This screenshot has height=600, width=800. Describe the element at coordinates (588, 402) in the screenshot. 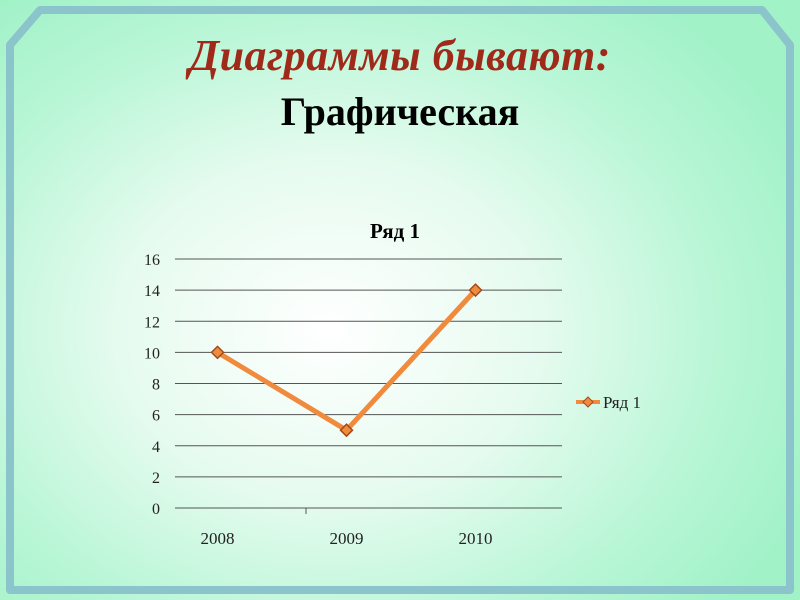

I see `legend-marker-icon` at that location.